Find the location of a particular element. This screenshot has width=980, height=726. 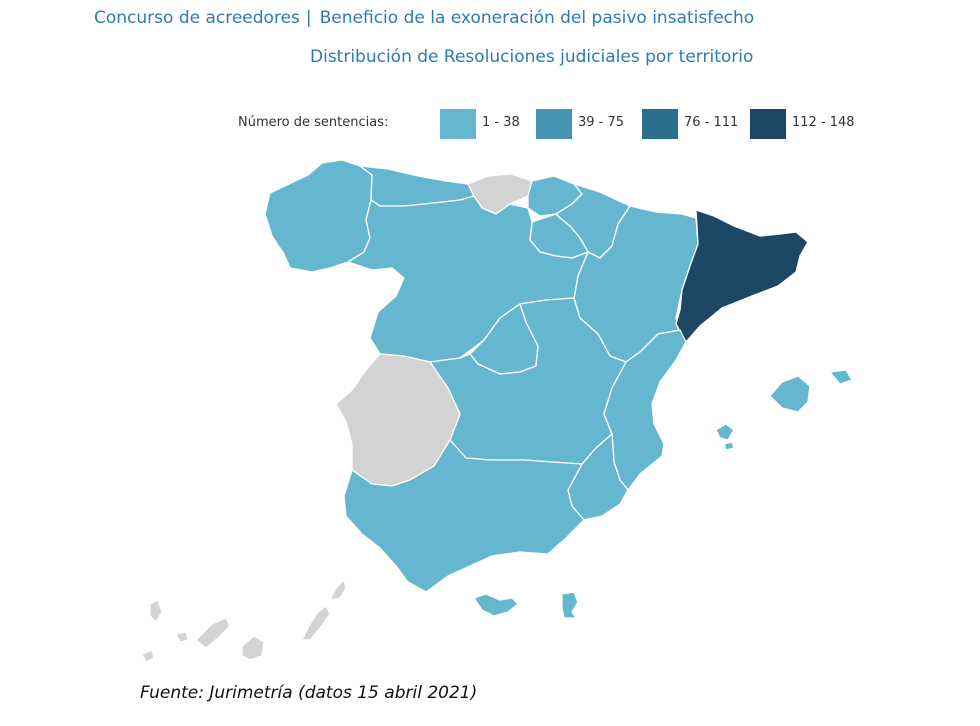

region-ceuta is located at coordinates (496, 605).